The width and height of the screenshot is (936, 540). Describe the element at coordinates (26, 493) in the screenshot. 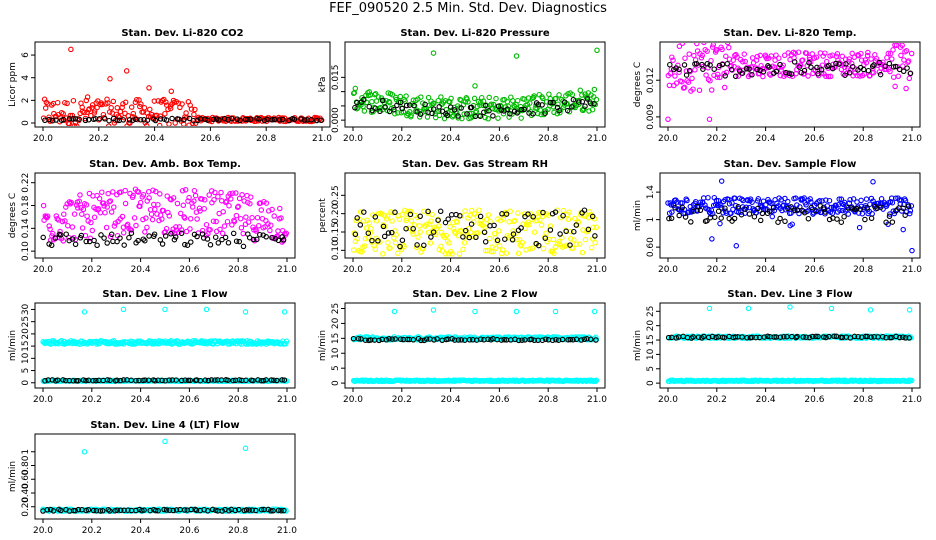

I see `y-tick-label: 0.40` at that location.